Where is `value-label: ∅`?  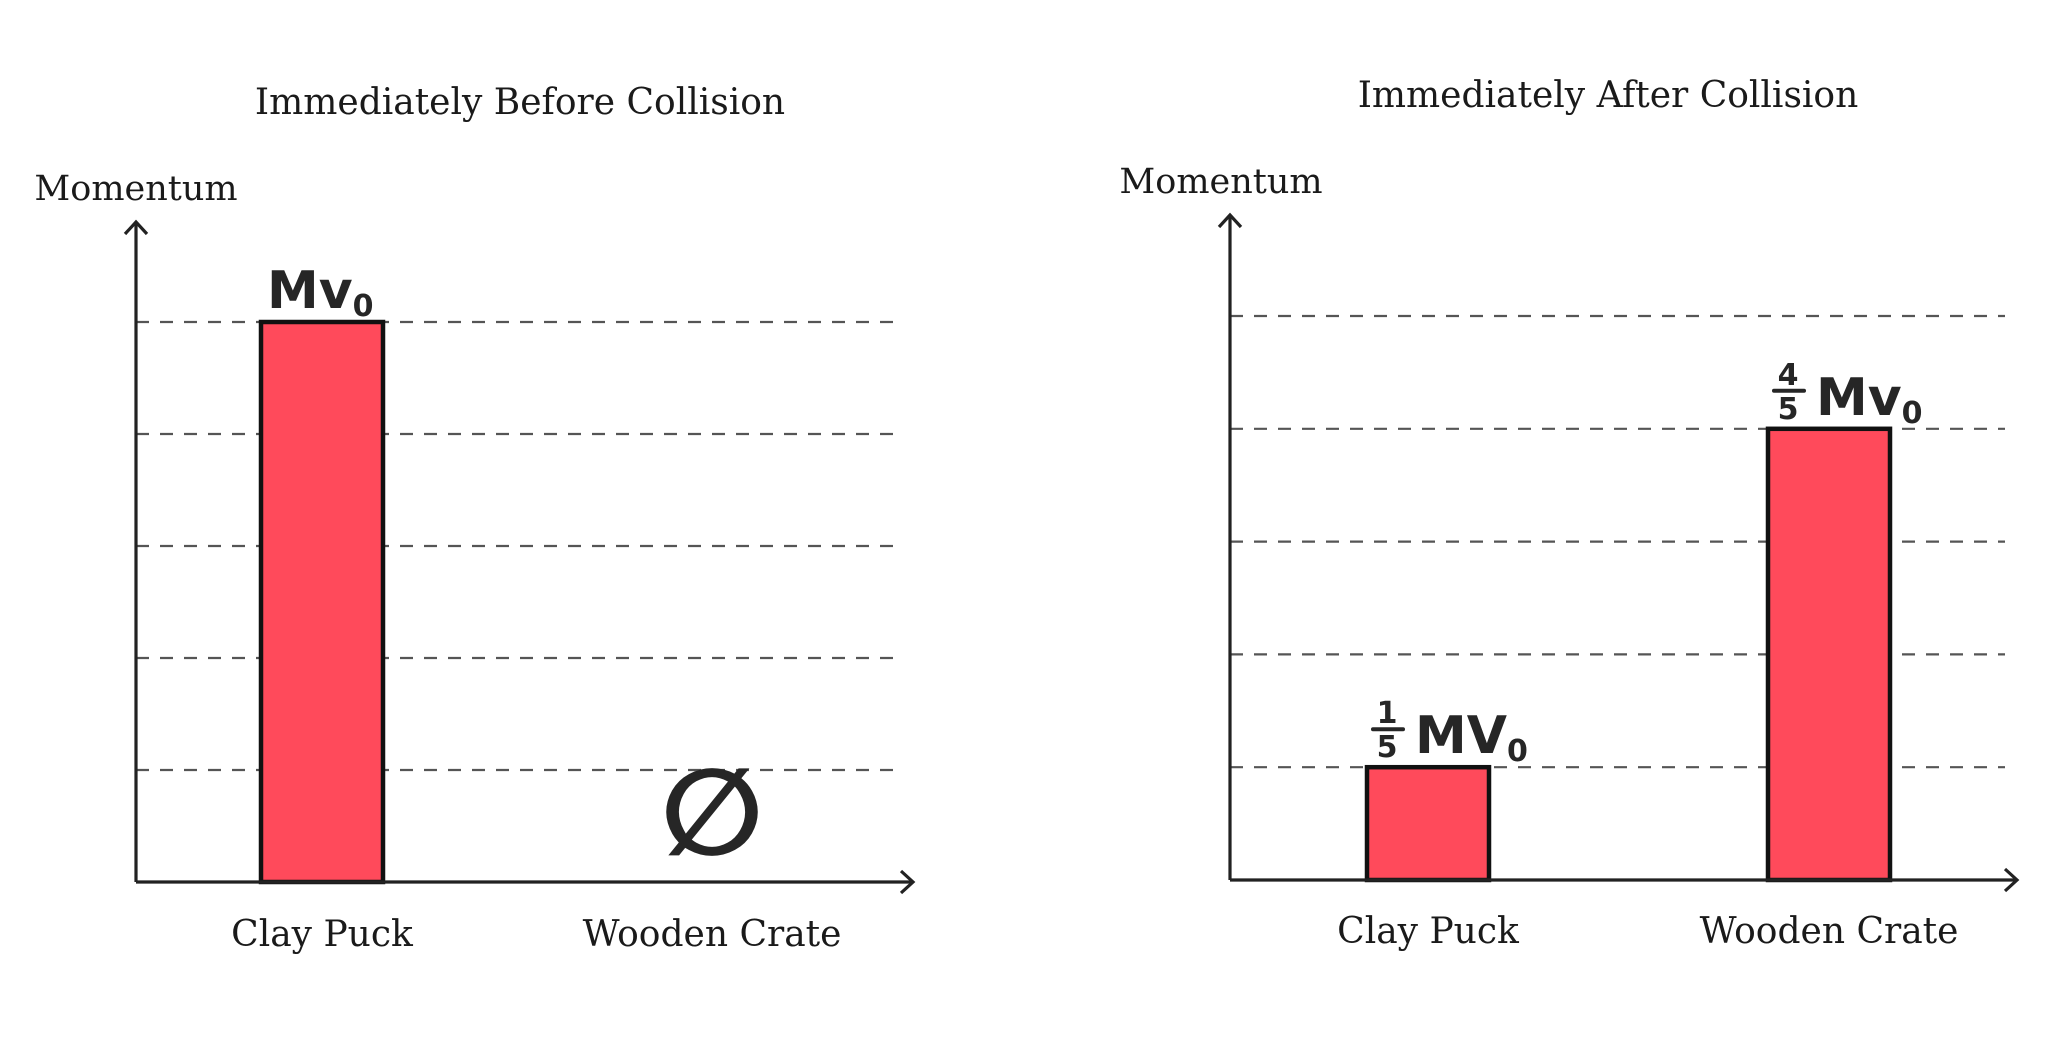 value-label: ∅ is located at coordinates (712, 813).